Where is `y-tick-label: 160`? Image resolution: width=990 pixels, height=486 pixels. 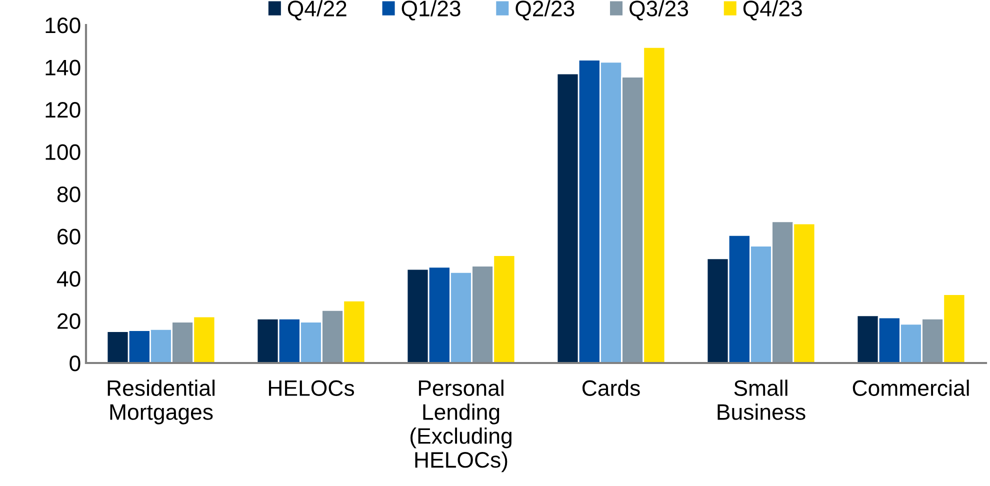
y-tick-label: 160 is located at coordinates (63, 26).